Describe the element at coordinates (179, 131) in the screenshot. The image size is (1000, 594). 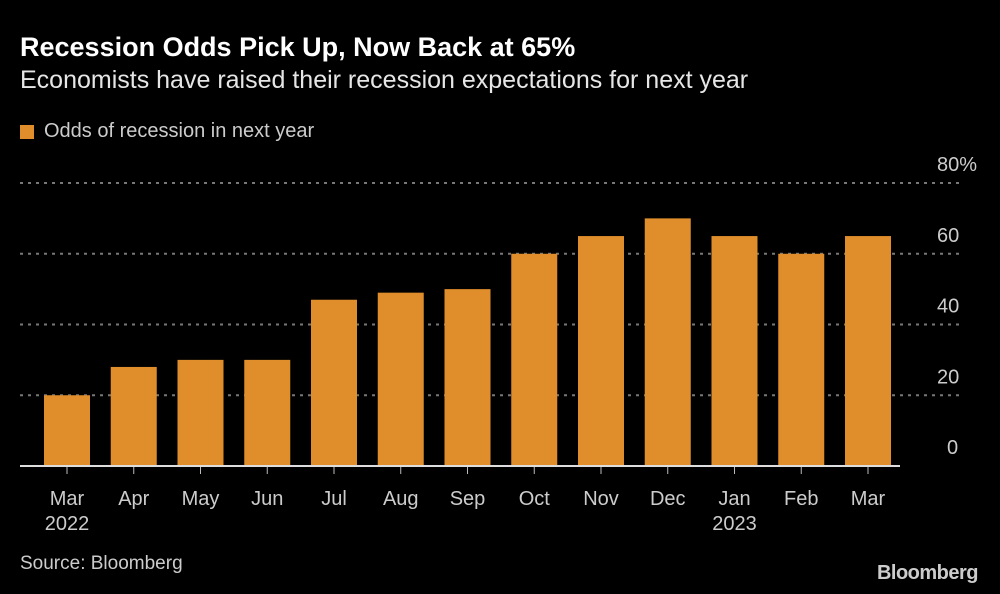
I see `legend-label: Odds of recession in next year` at that location.